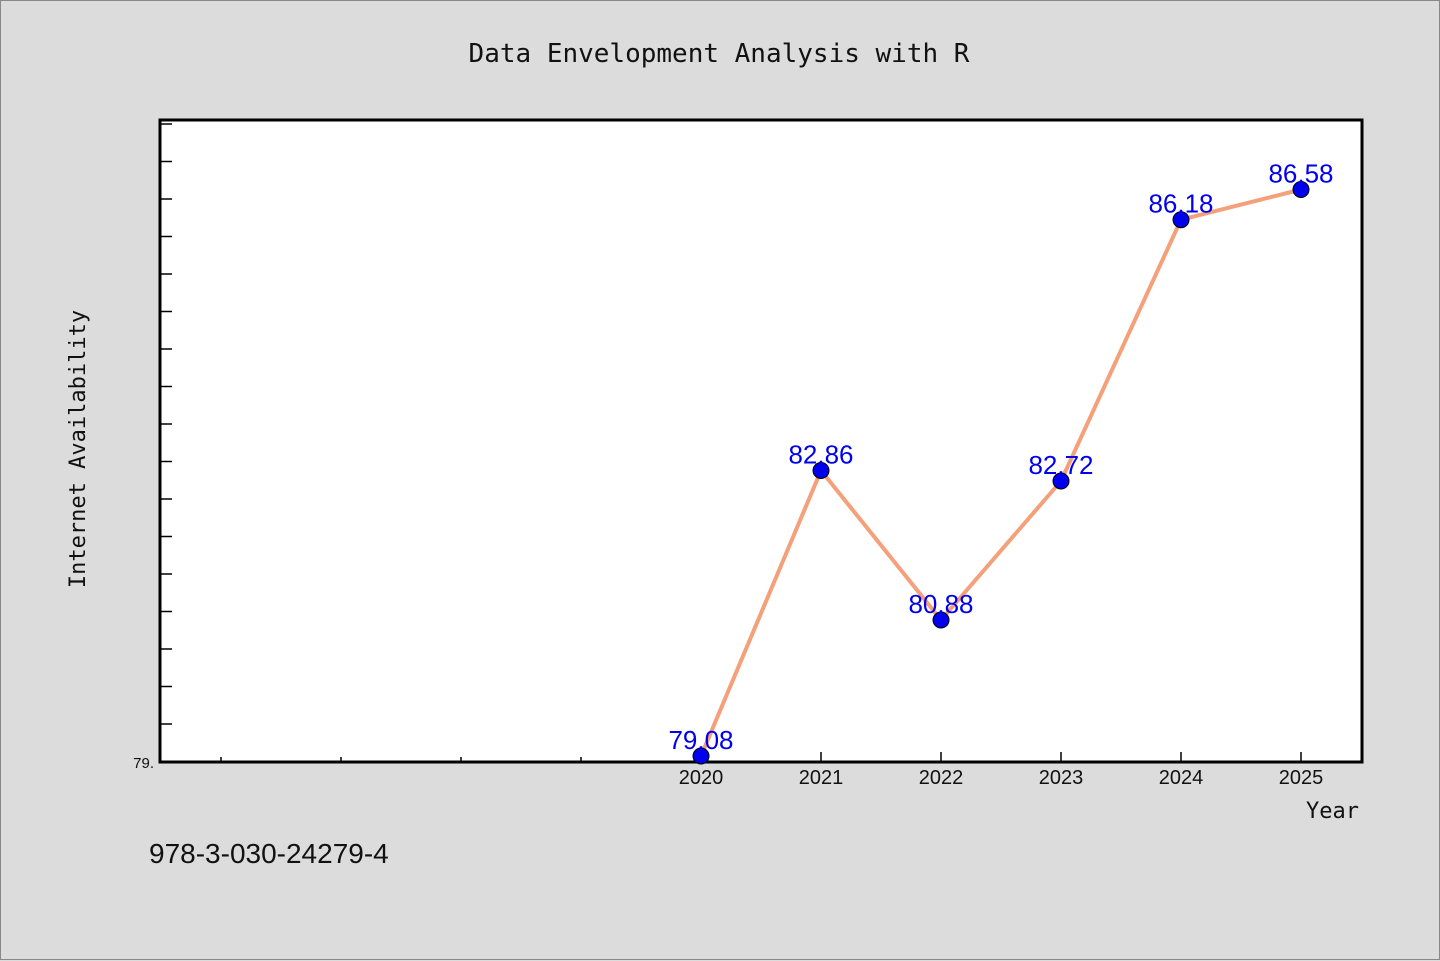 The width and height of the screenshot is (1440, 961). Describe the element at coordinates (700, 740) in the screenshot. I see `data-label: 79.08` at that location.